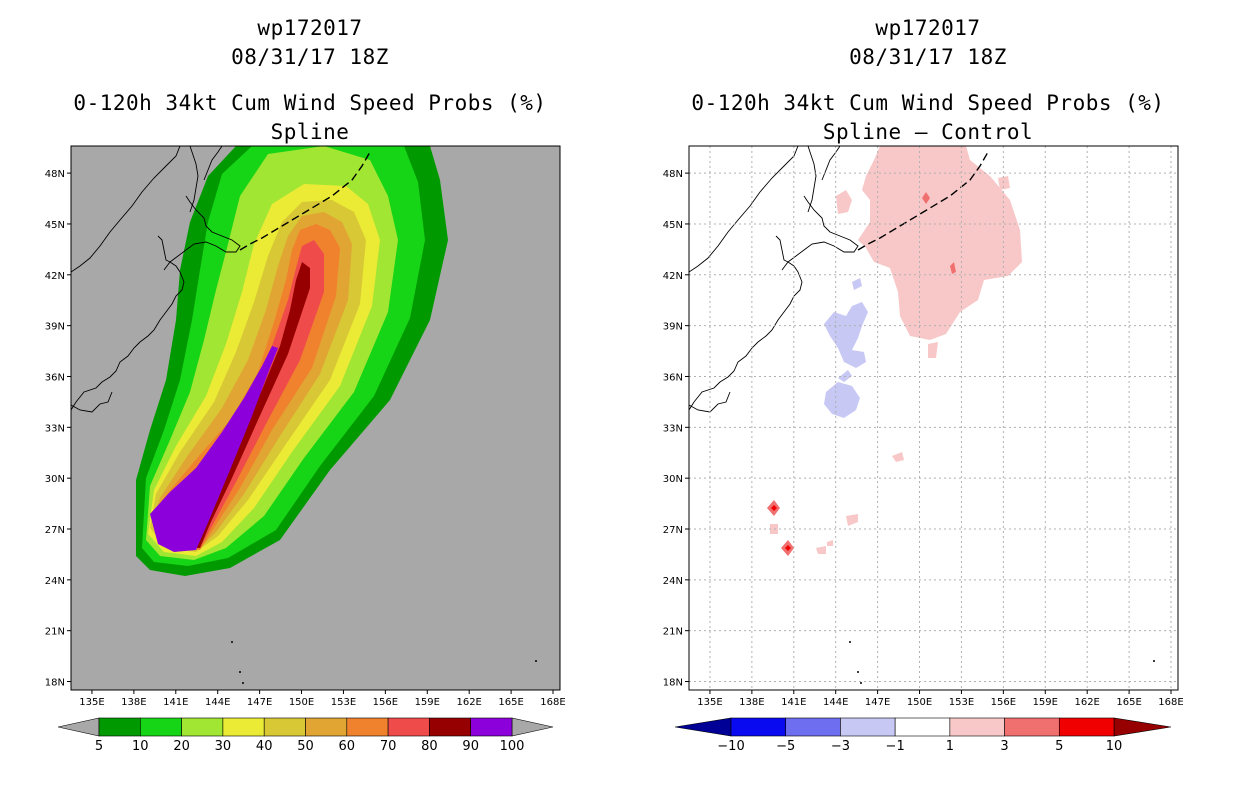  I want to click on colorbar-label: 1, so click(950, 746).